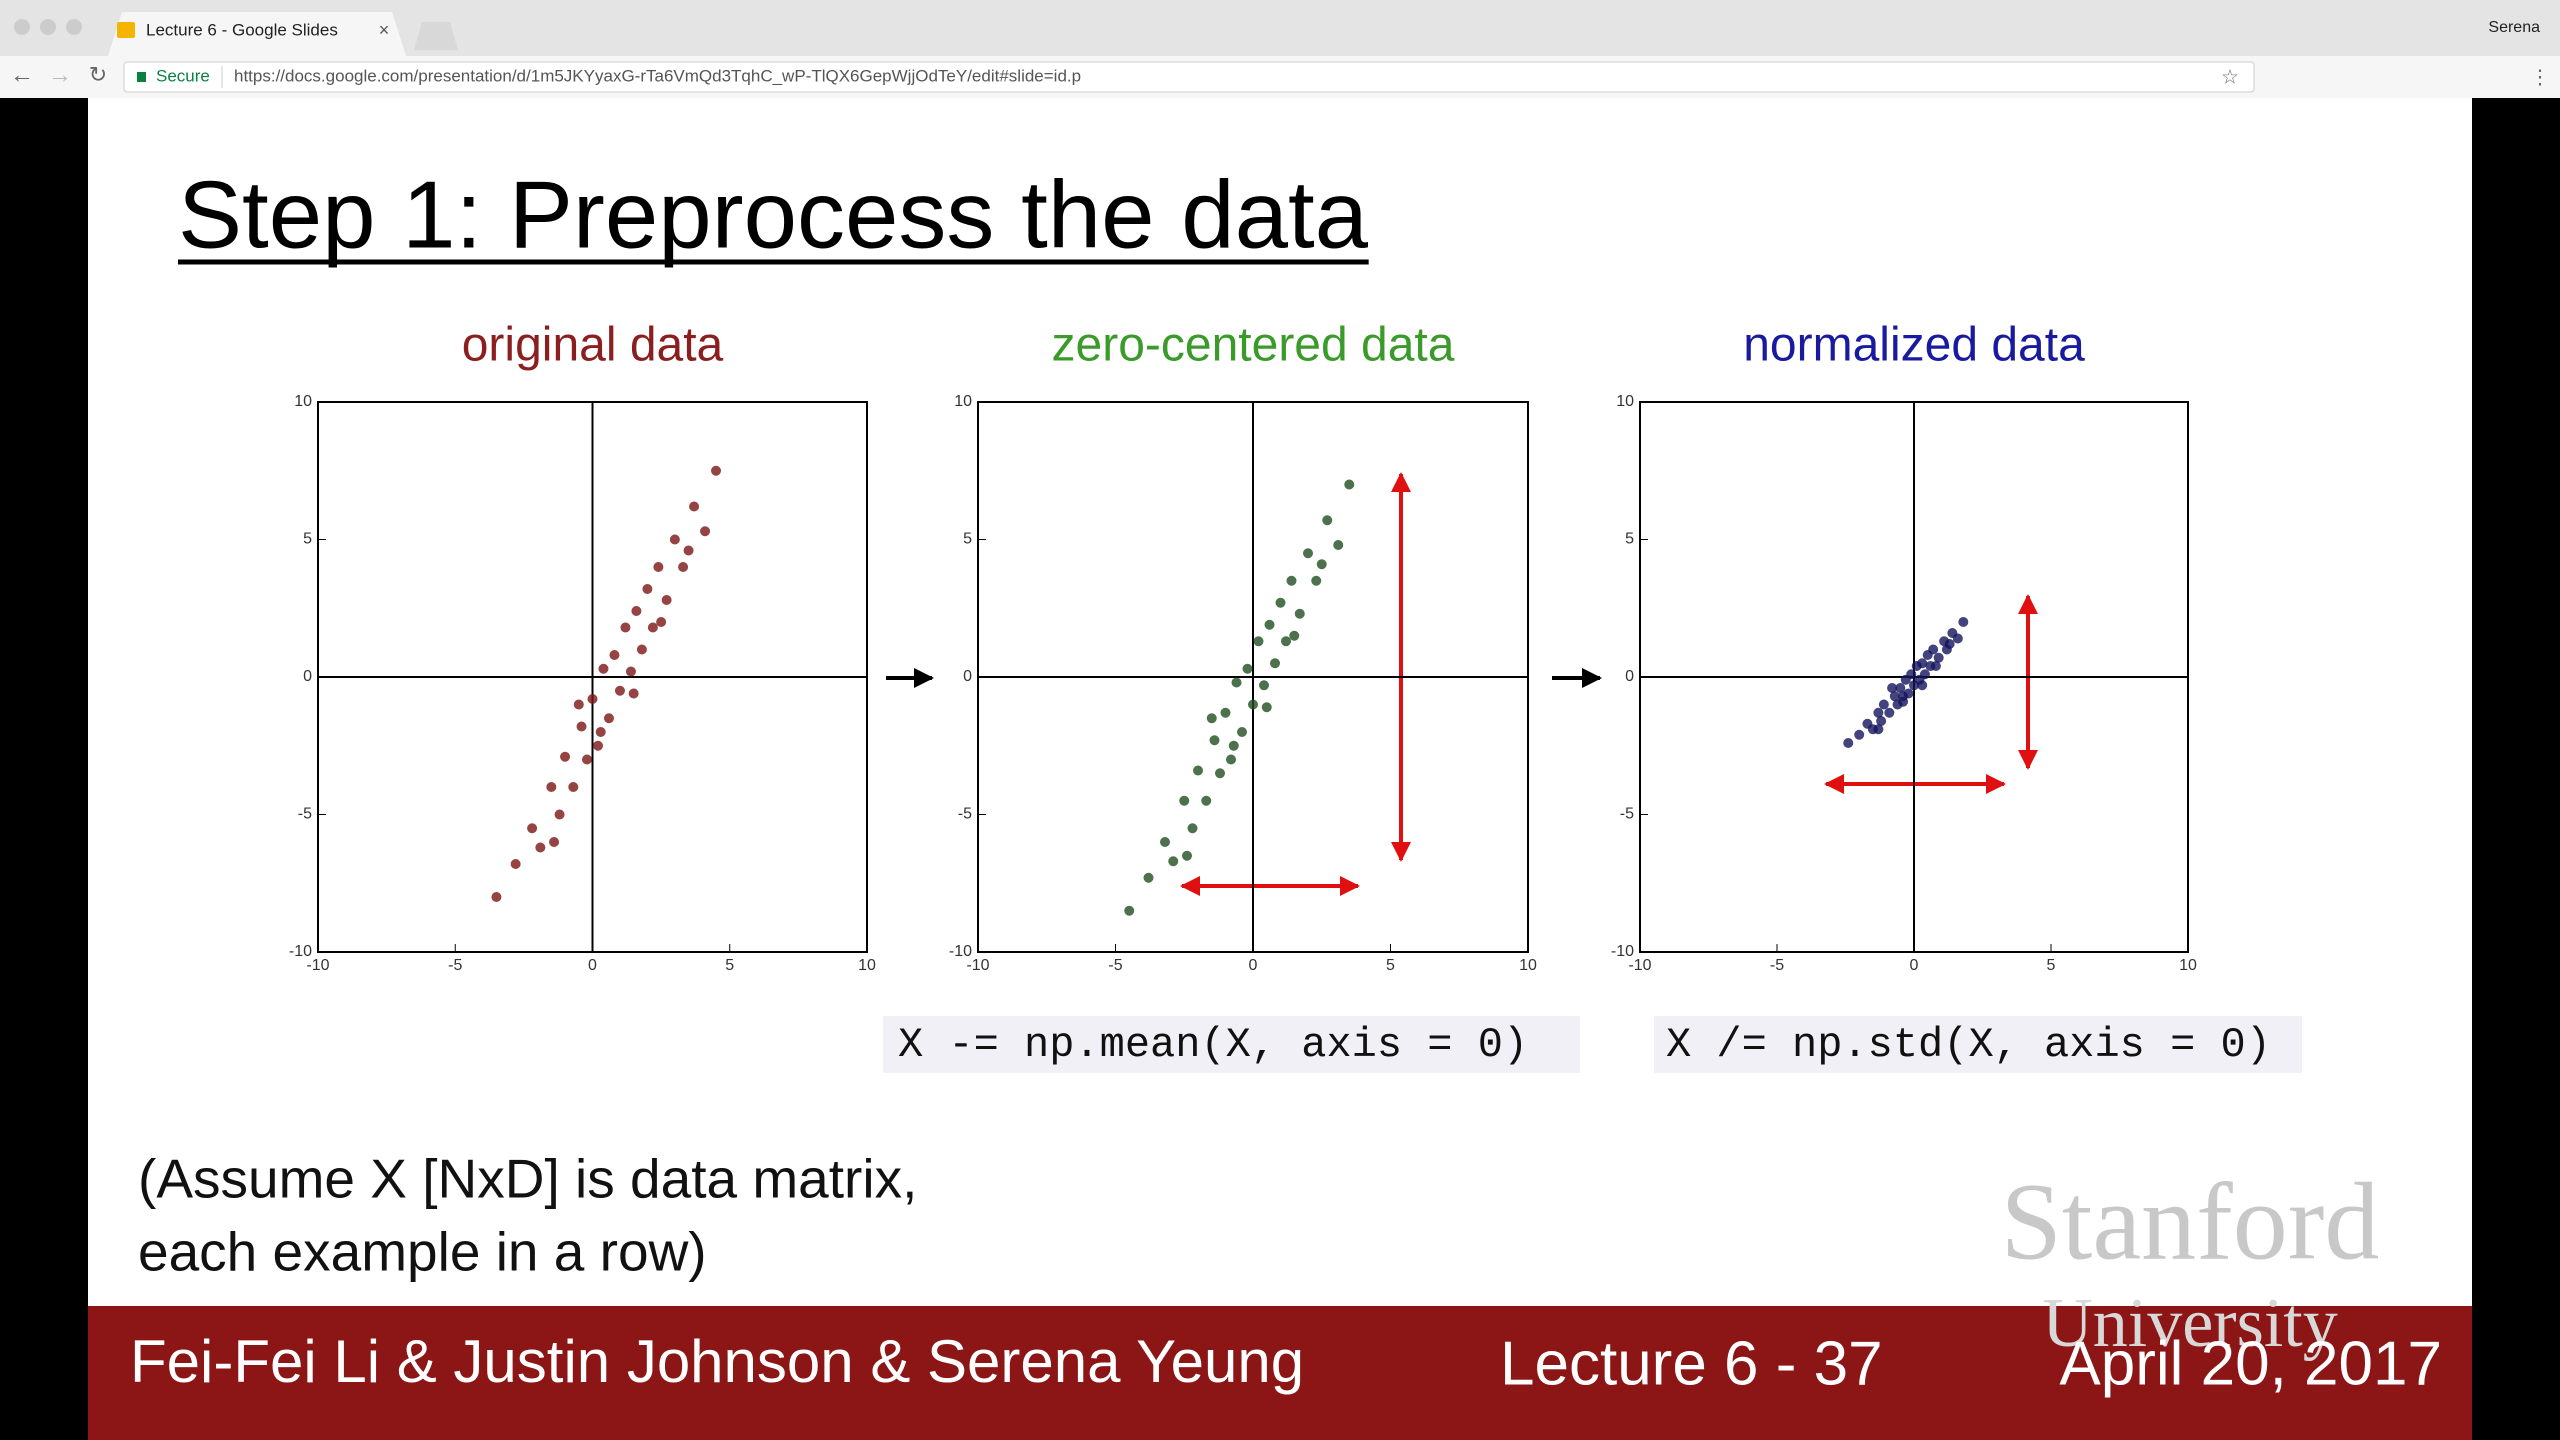 The height and width of the screenshot is (1440, 2560). I want to click on secure-label: Secure, so click(183, 75).